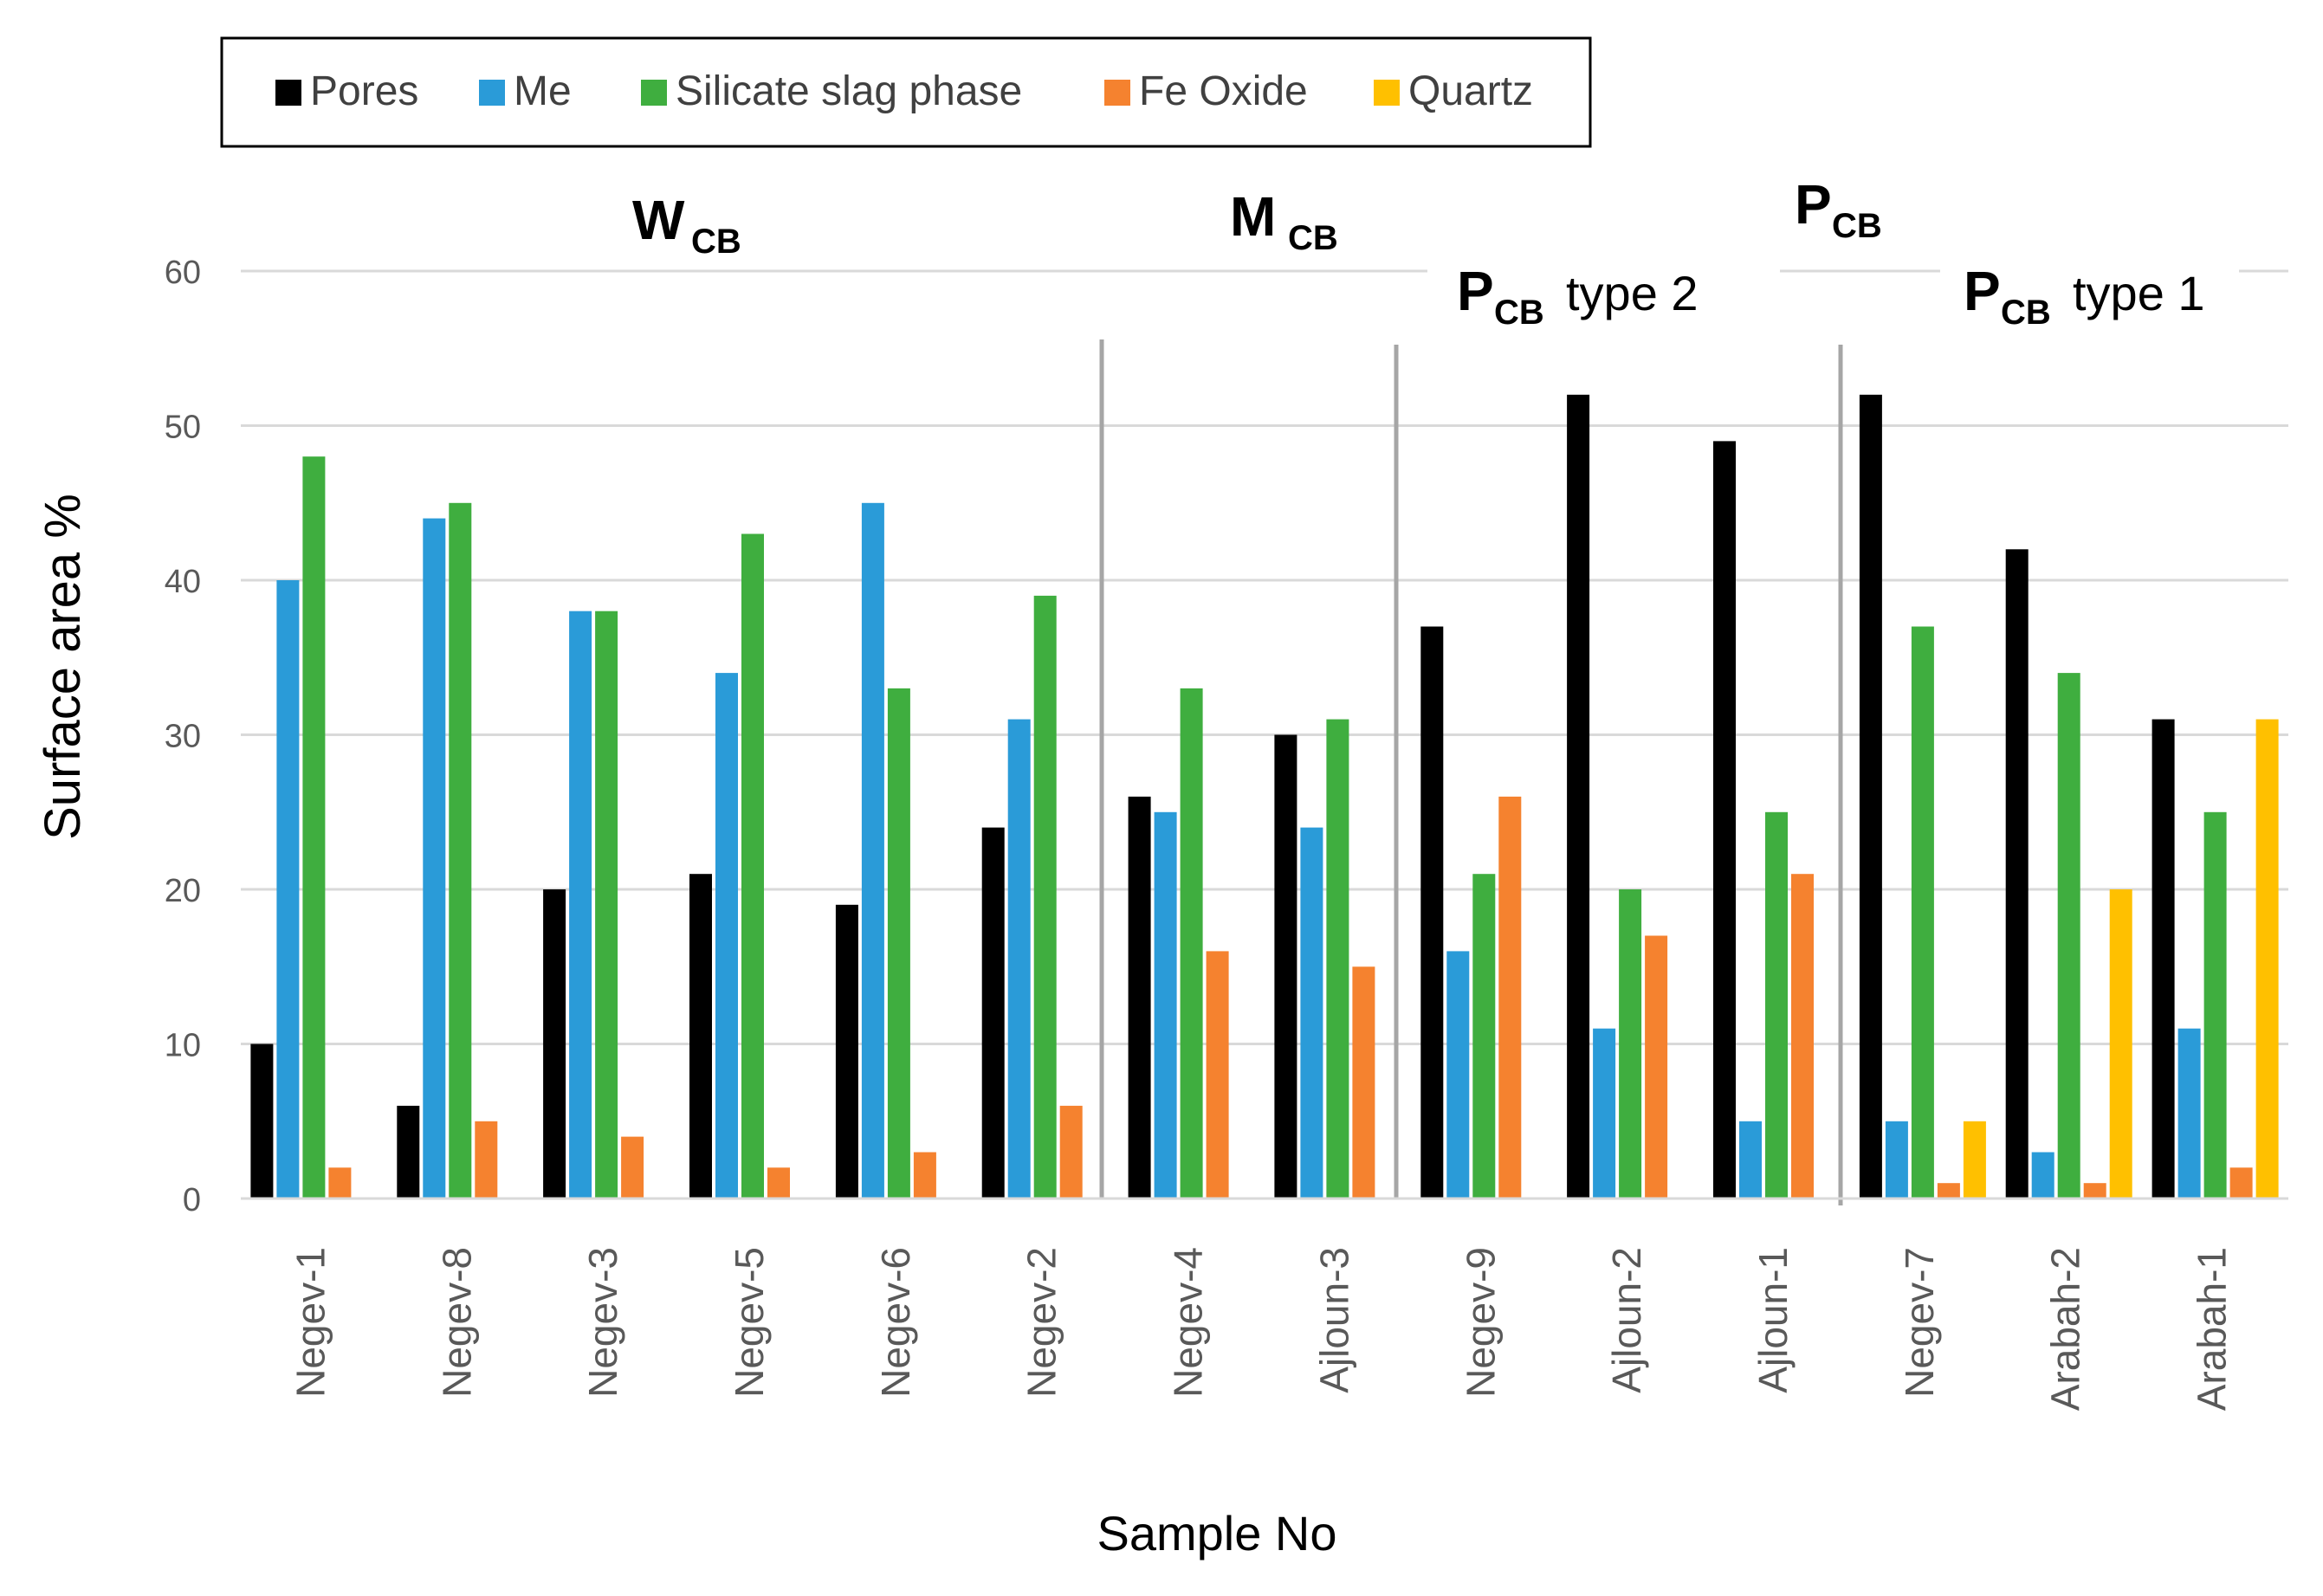 Image resolution: width=2323 pixels, height=1596 pixels. I want to click on group-label-pcb-type2-main: P, so click(1475, 291).